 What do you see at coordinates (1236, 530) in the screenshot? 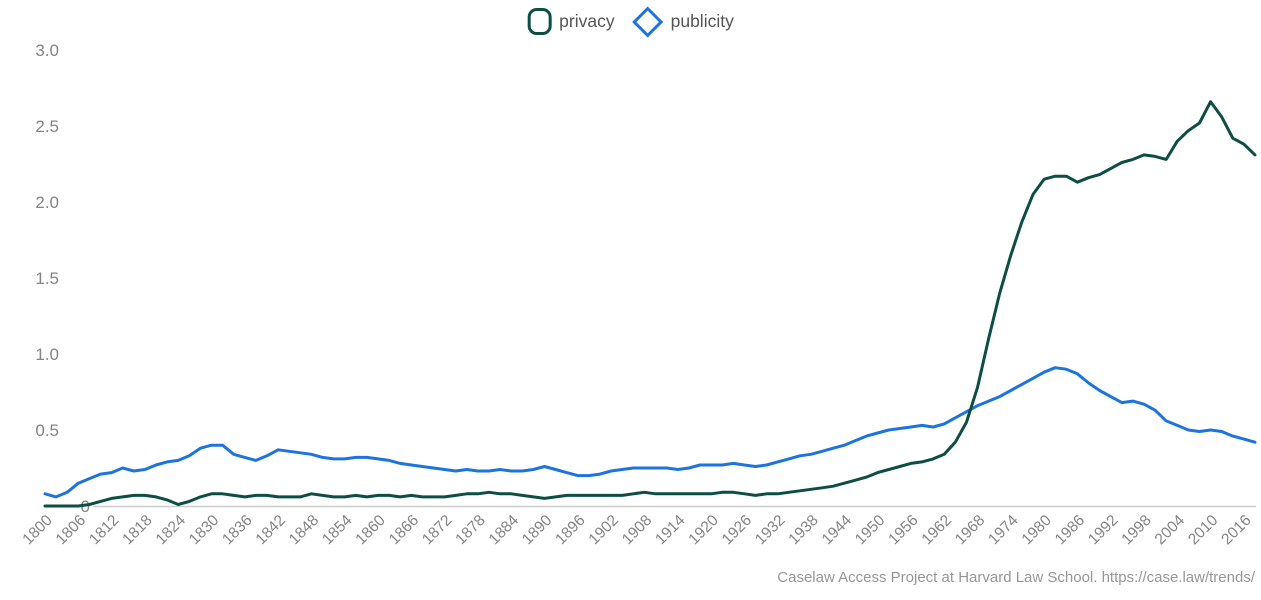
I see `x-tick-label: 2016` at bounding box center [1236, 530].